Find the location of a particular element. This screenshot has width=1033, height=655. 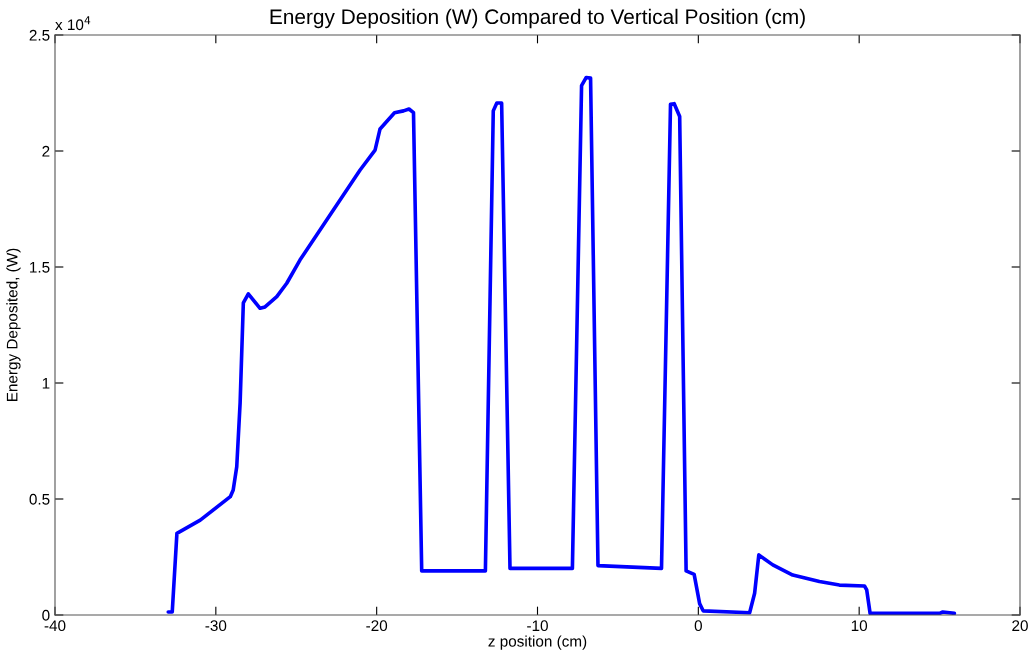

x-tick-label: -20 is located at coordinates (377, 626).